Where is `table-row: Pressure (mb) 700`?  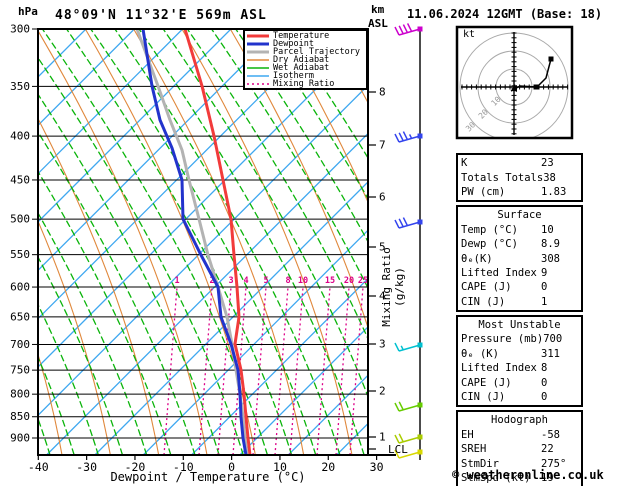
table-row: Pressure (mb) 700 is located at coordinates (519, 339).